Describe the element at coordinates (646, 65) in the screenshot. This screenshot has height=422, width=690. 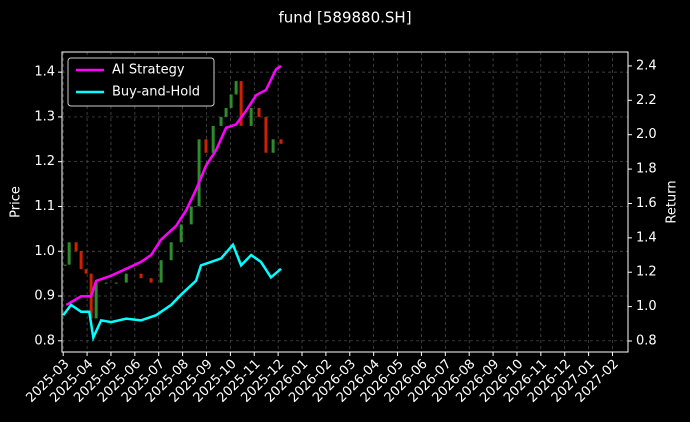
I see `y2-tick-label: 2.4` at that location.